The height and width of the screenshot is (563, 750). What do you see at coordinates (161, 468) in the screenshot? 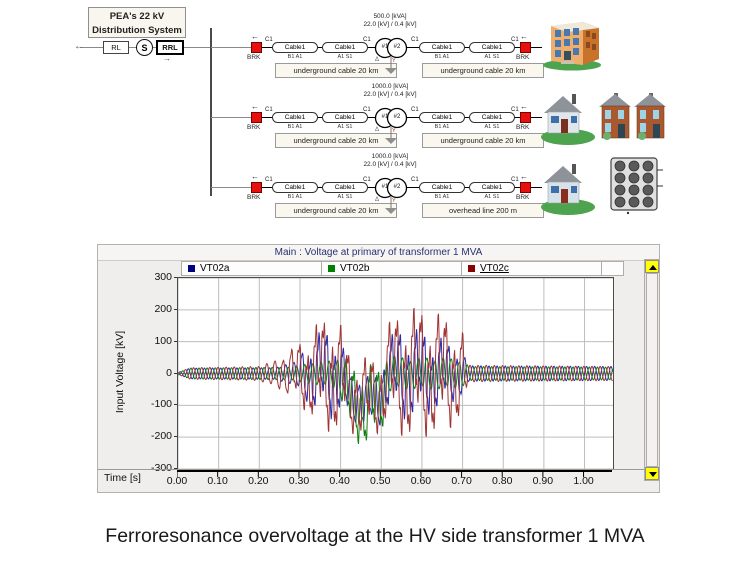
I see `y-tick-label: -300` at bounding box center [161, 468].